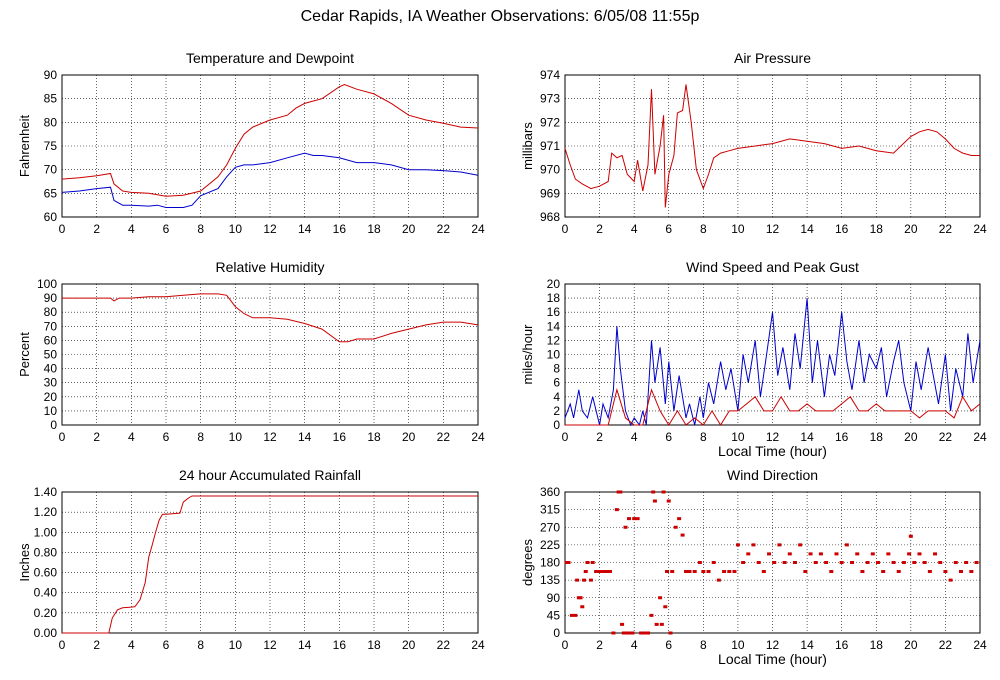 The width and height of the screenshot is (1000, 680). I want to click on pressure-ytick-label: 968, so click(550, 217).